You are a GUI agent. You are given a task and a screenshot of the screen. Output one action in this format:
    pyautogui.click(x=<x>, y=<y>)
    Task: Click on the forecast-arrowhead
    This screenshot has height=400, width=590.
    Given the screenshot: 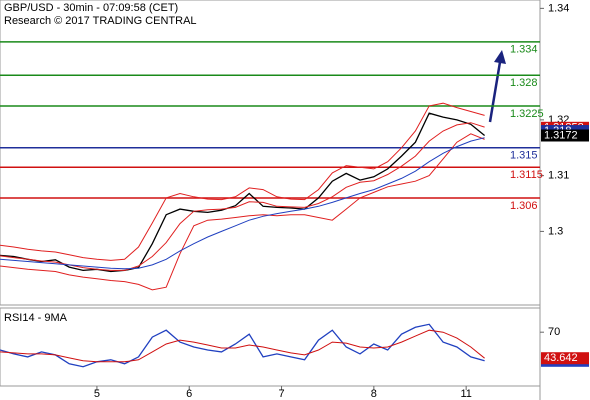 What is the action you would take?
    pyautogui.click(x=500, y=57)
    